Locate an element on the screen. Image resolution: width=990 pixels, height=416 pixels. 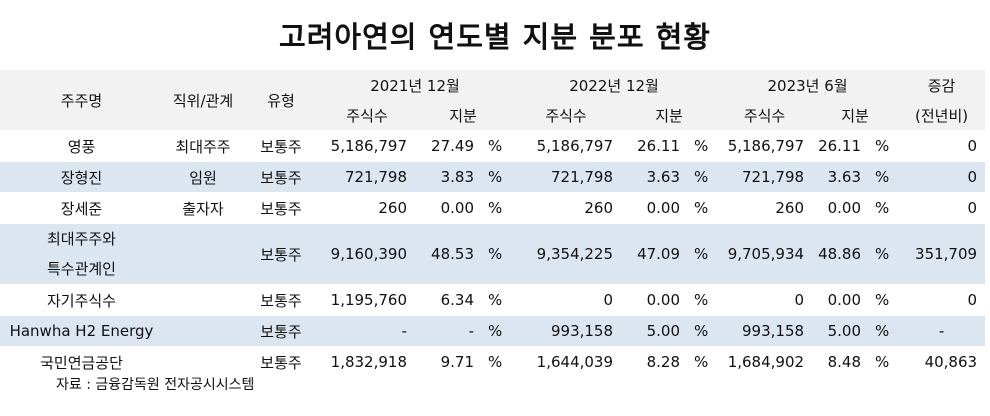
cell-name-line1: 최대주주와 is located at coordinates (81, 239).